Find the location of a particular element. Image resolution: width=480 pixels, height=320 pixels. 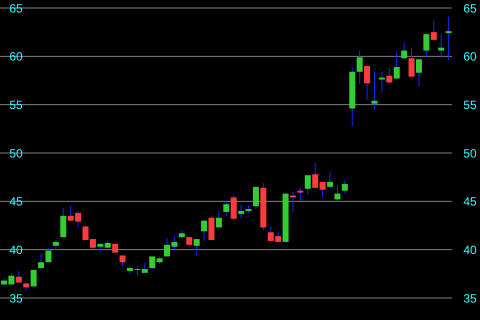

y-tick-label: 65 is located at coordinates (16, 8).